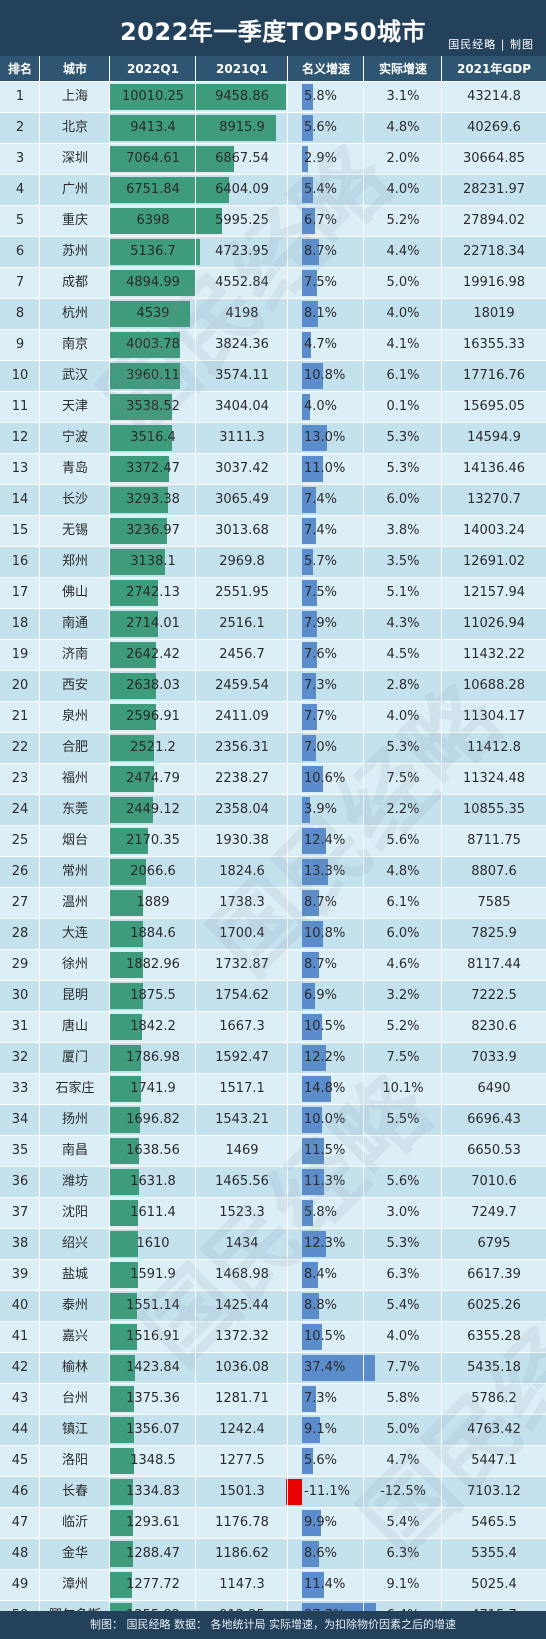 The image size is (546, 1639). What do you see at coordinates (321, 623) in the screenshot?
I see `nominal-growth-cell: 7.9%` at bounding box center [321, 623].